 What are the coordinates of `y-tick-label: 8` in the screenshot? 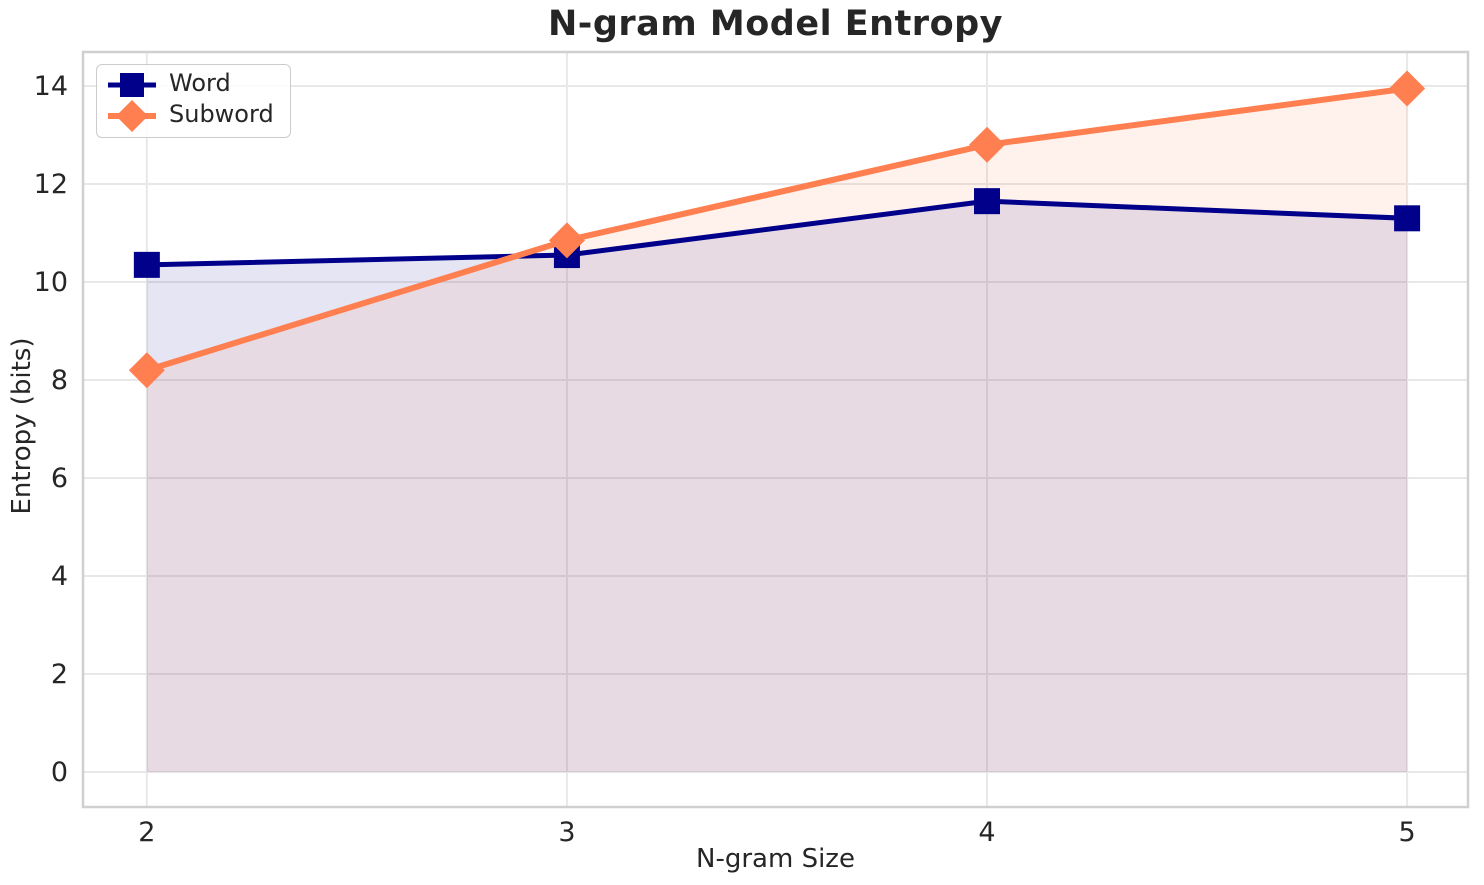 It's located at (59, 380).